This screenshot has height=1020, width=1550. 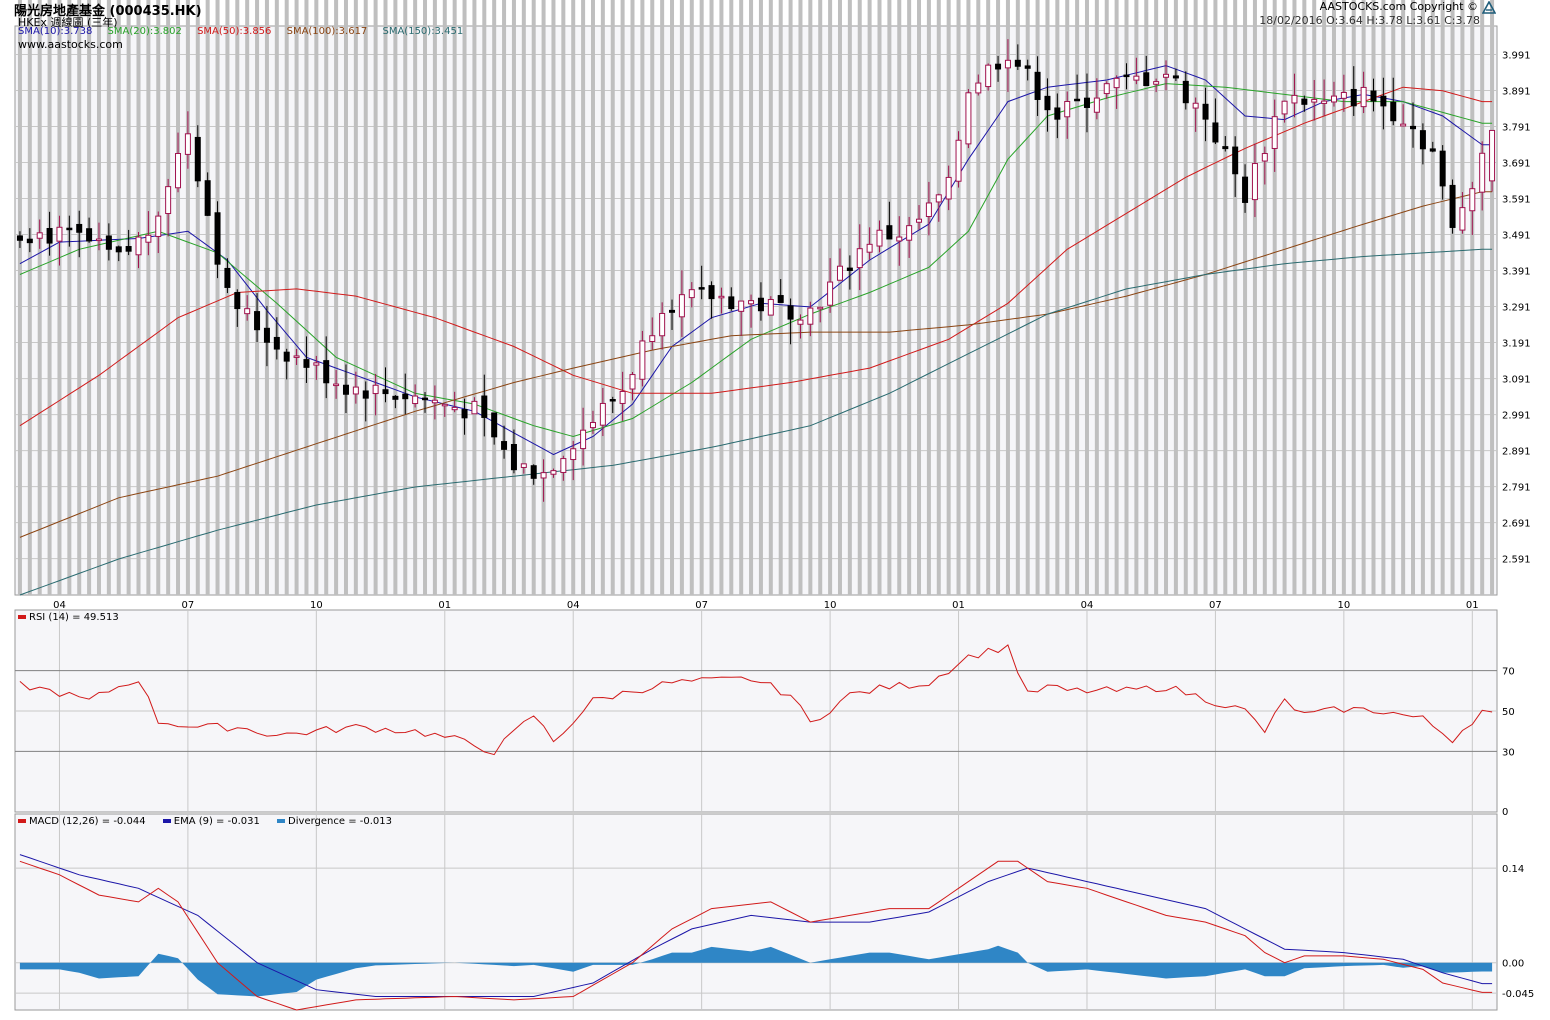 I want to click on macd-label: MACD (12,26) = -0.044, so click(x=87, y=821).